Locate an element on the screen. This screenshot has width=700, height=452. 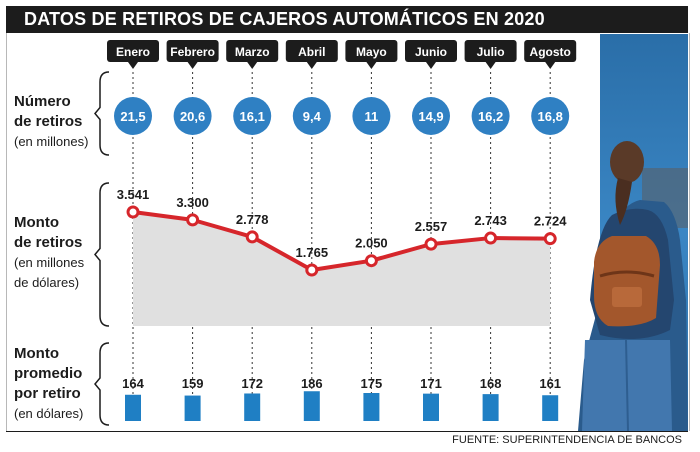
bar-label: 164 is located at coordinates (133, 383).